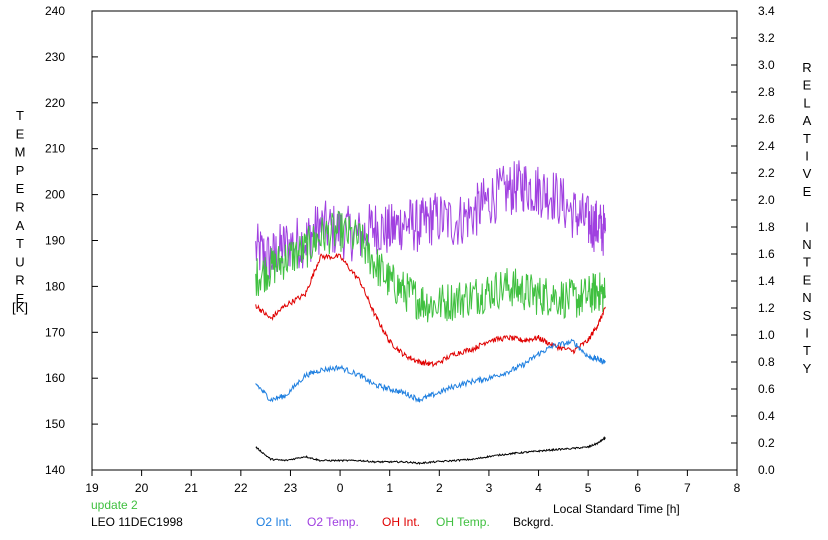 Image resolution: width=828 pixels, height=540 pixels. Describe the element at coordinates (533, 522) in the screenshot. I see `legend-item-bckgrd: Bckgrd.` at that location.